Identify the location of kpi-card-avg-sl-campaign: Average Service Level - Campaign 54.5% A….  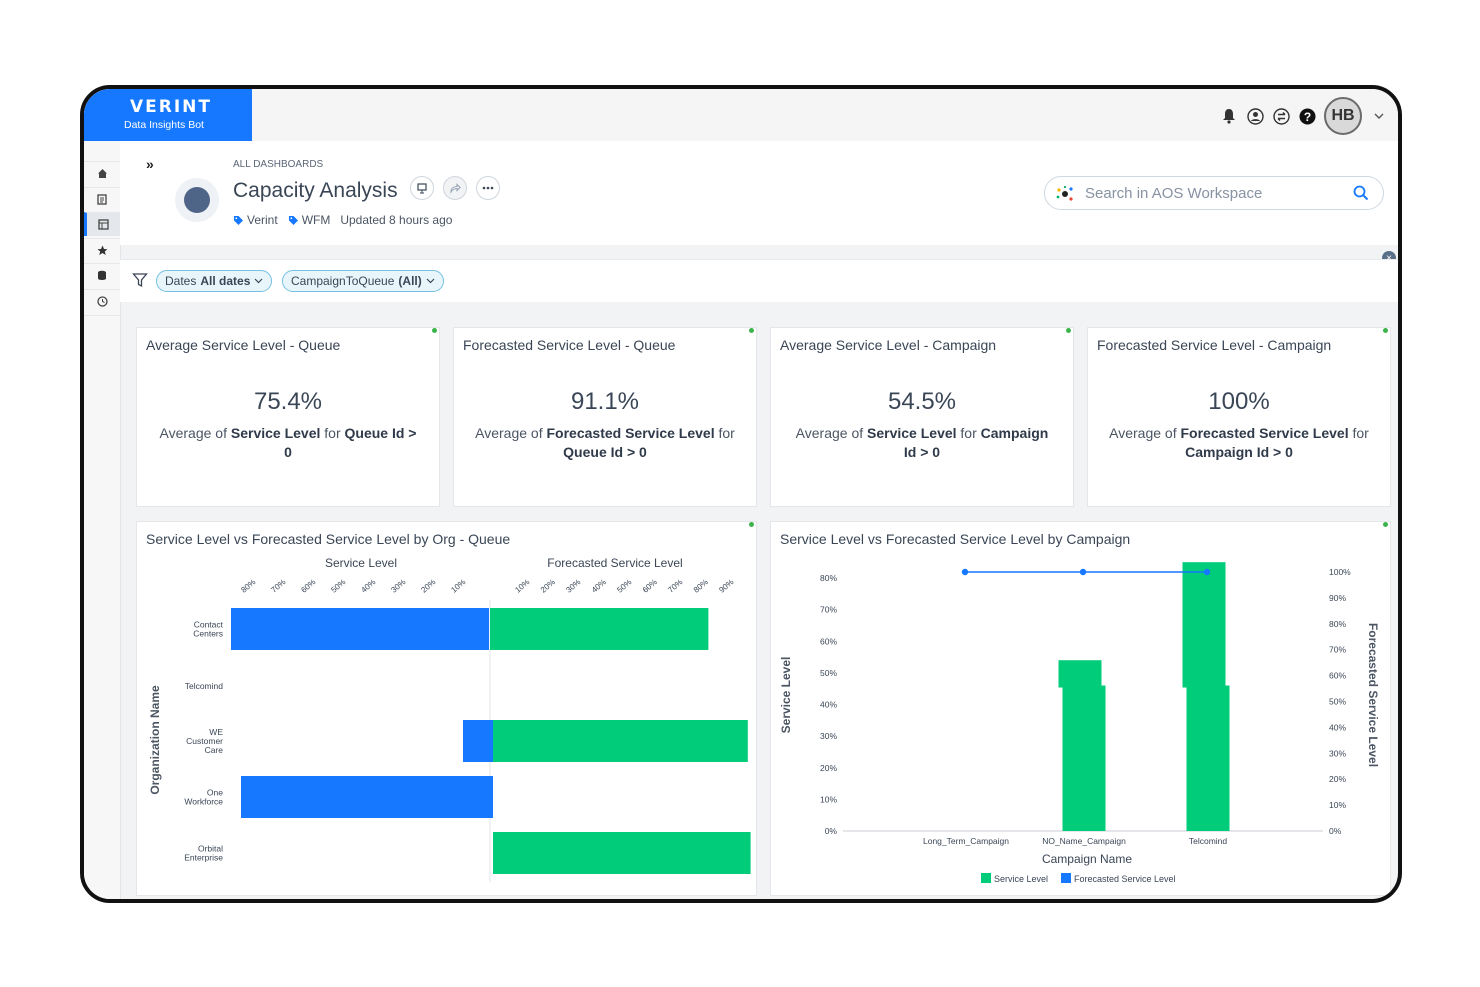
(922, 417).